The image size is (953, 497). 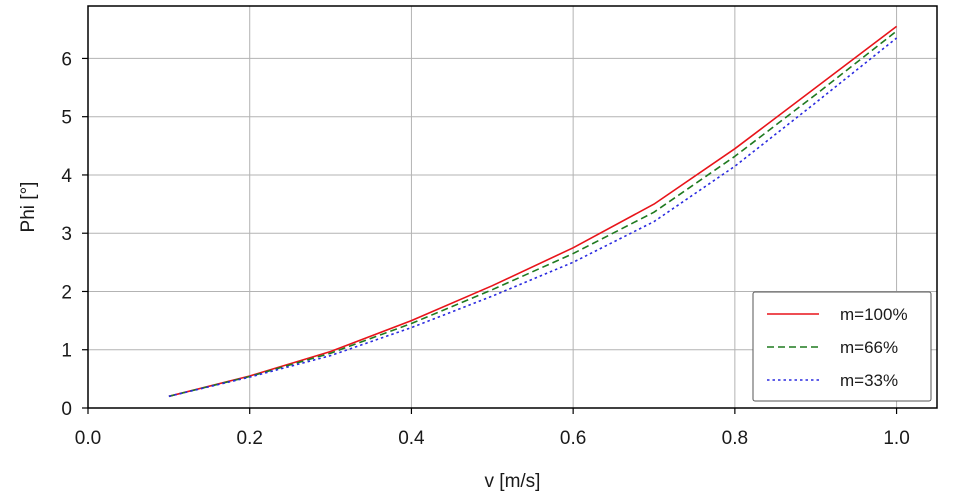 What do you see at coordinates (88, 438) in the screenshot?
I see `x-tick-label: 0.0` at bounding box center [88, 438].